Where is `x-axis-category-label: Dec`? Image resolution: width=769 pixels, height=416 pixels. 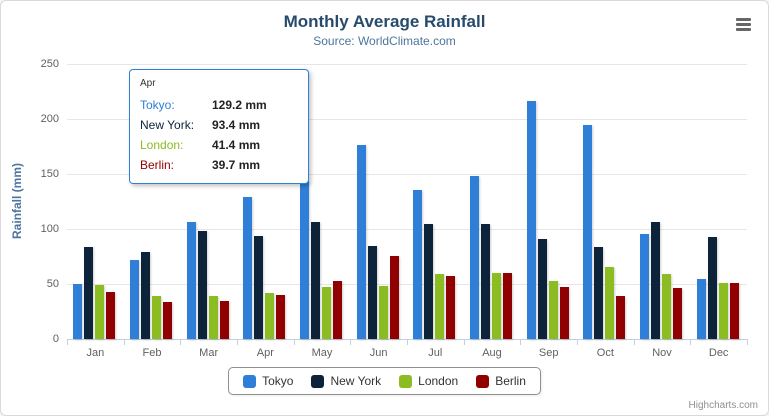 x-axis-category-label: Dec is located at coordinates (718, 353).